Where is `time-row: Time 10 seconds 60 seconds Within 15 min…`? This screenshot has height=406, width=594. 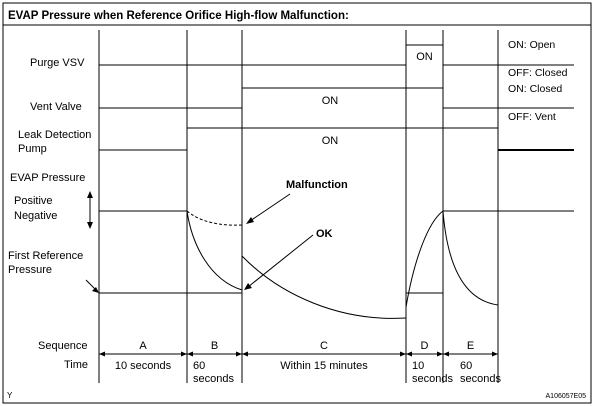 time-row: Time 10 seconds 60 seconds Within 15 min… is located at coordinates (282, 368).